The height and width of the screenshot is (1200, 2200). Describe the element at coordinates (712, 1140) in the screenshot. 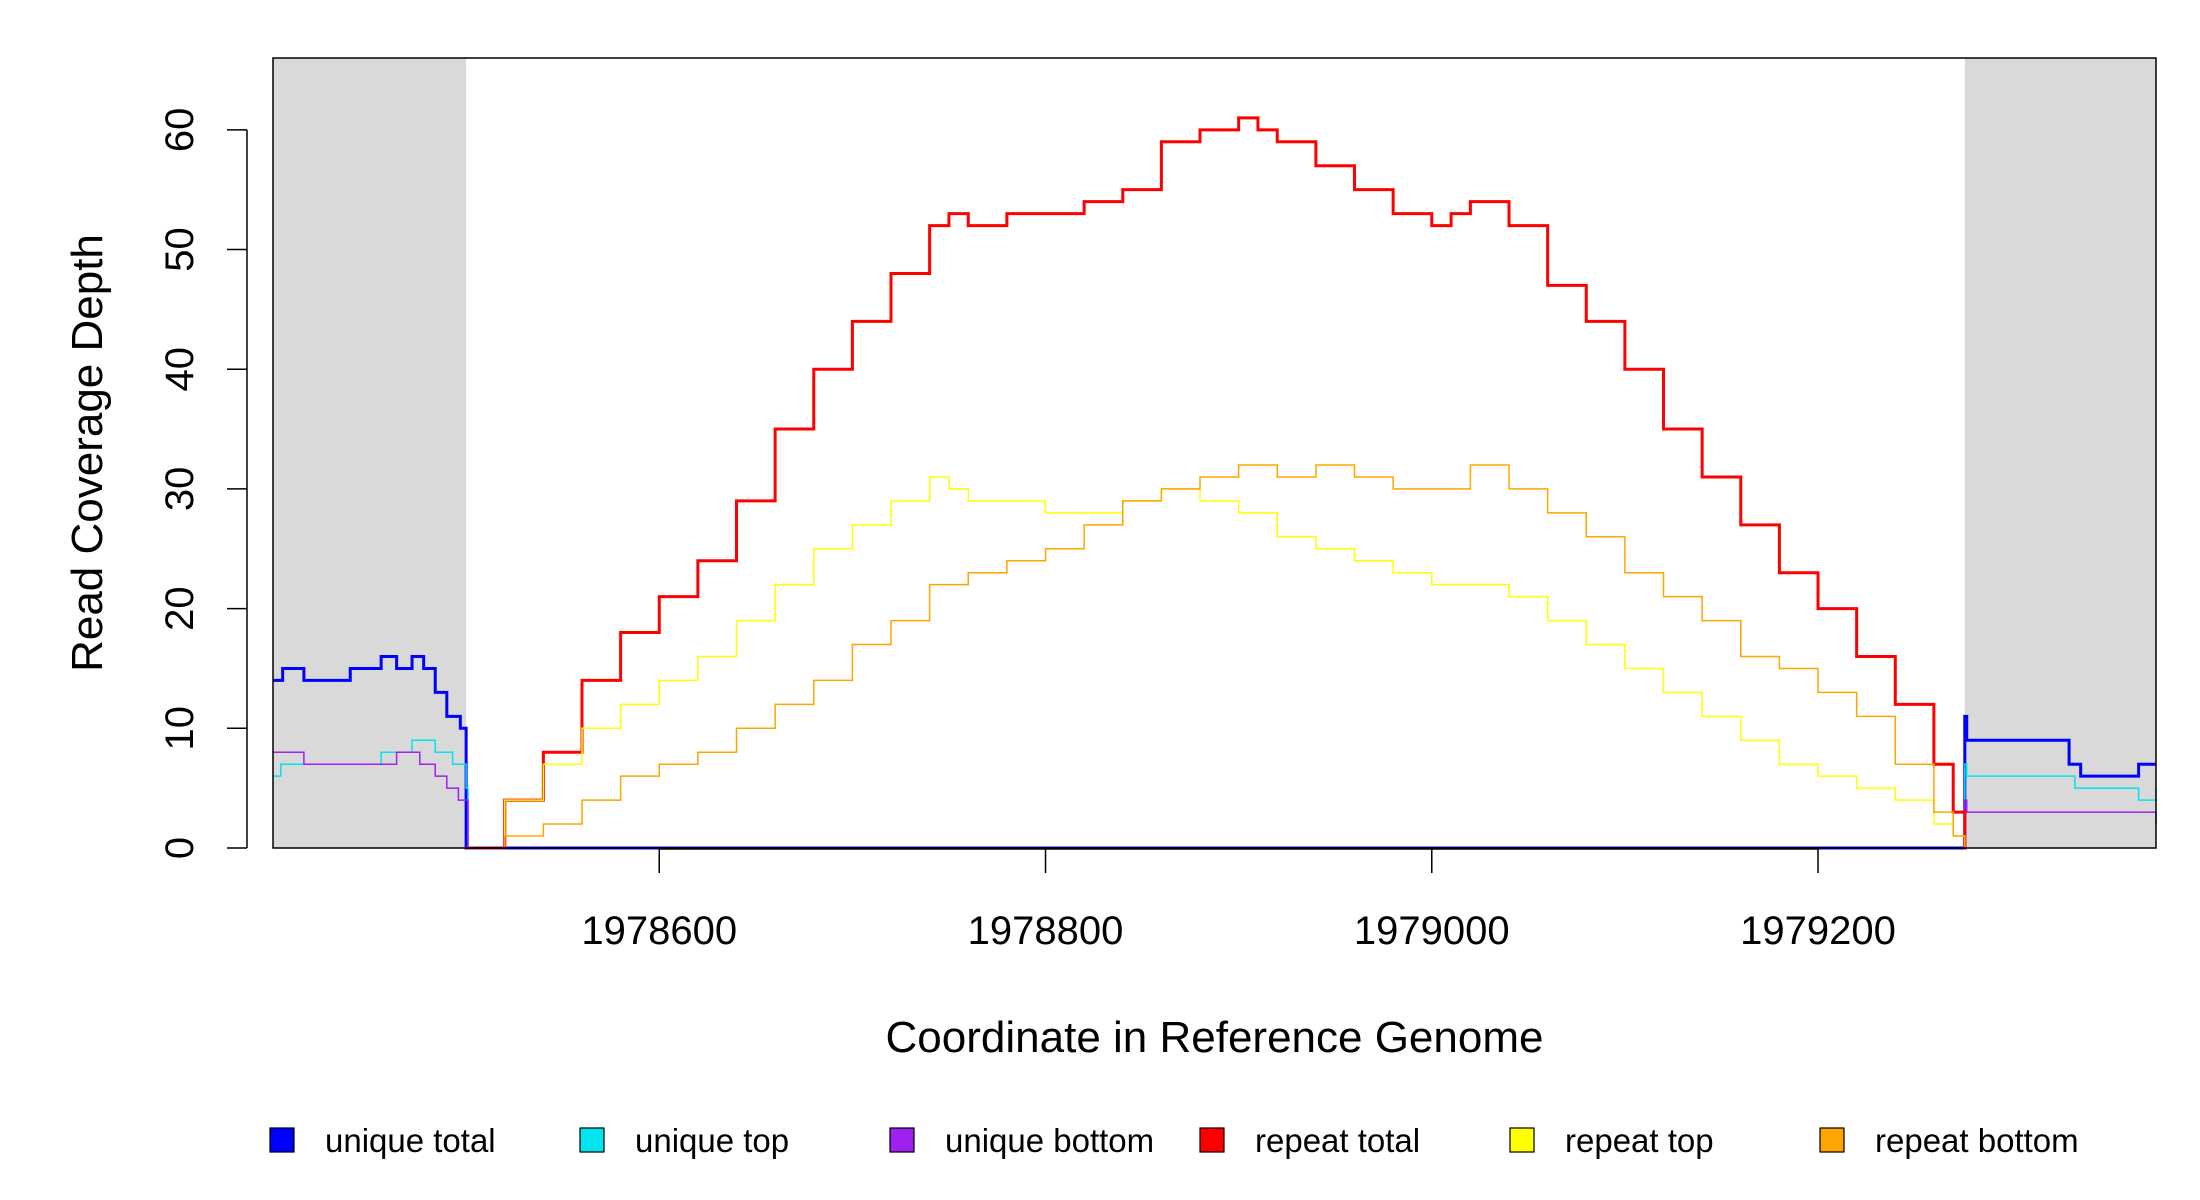

I see `legend-label-unique-top: unique top` at that location.